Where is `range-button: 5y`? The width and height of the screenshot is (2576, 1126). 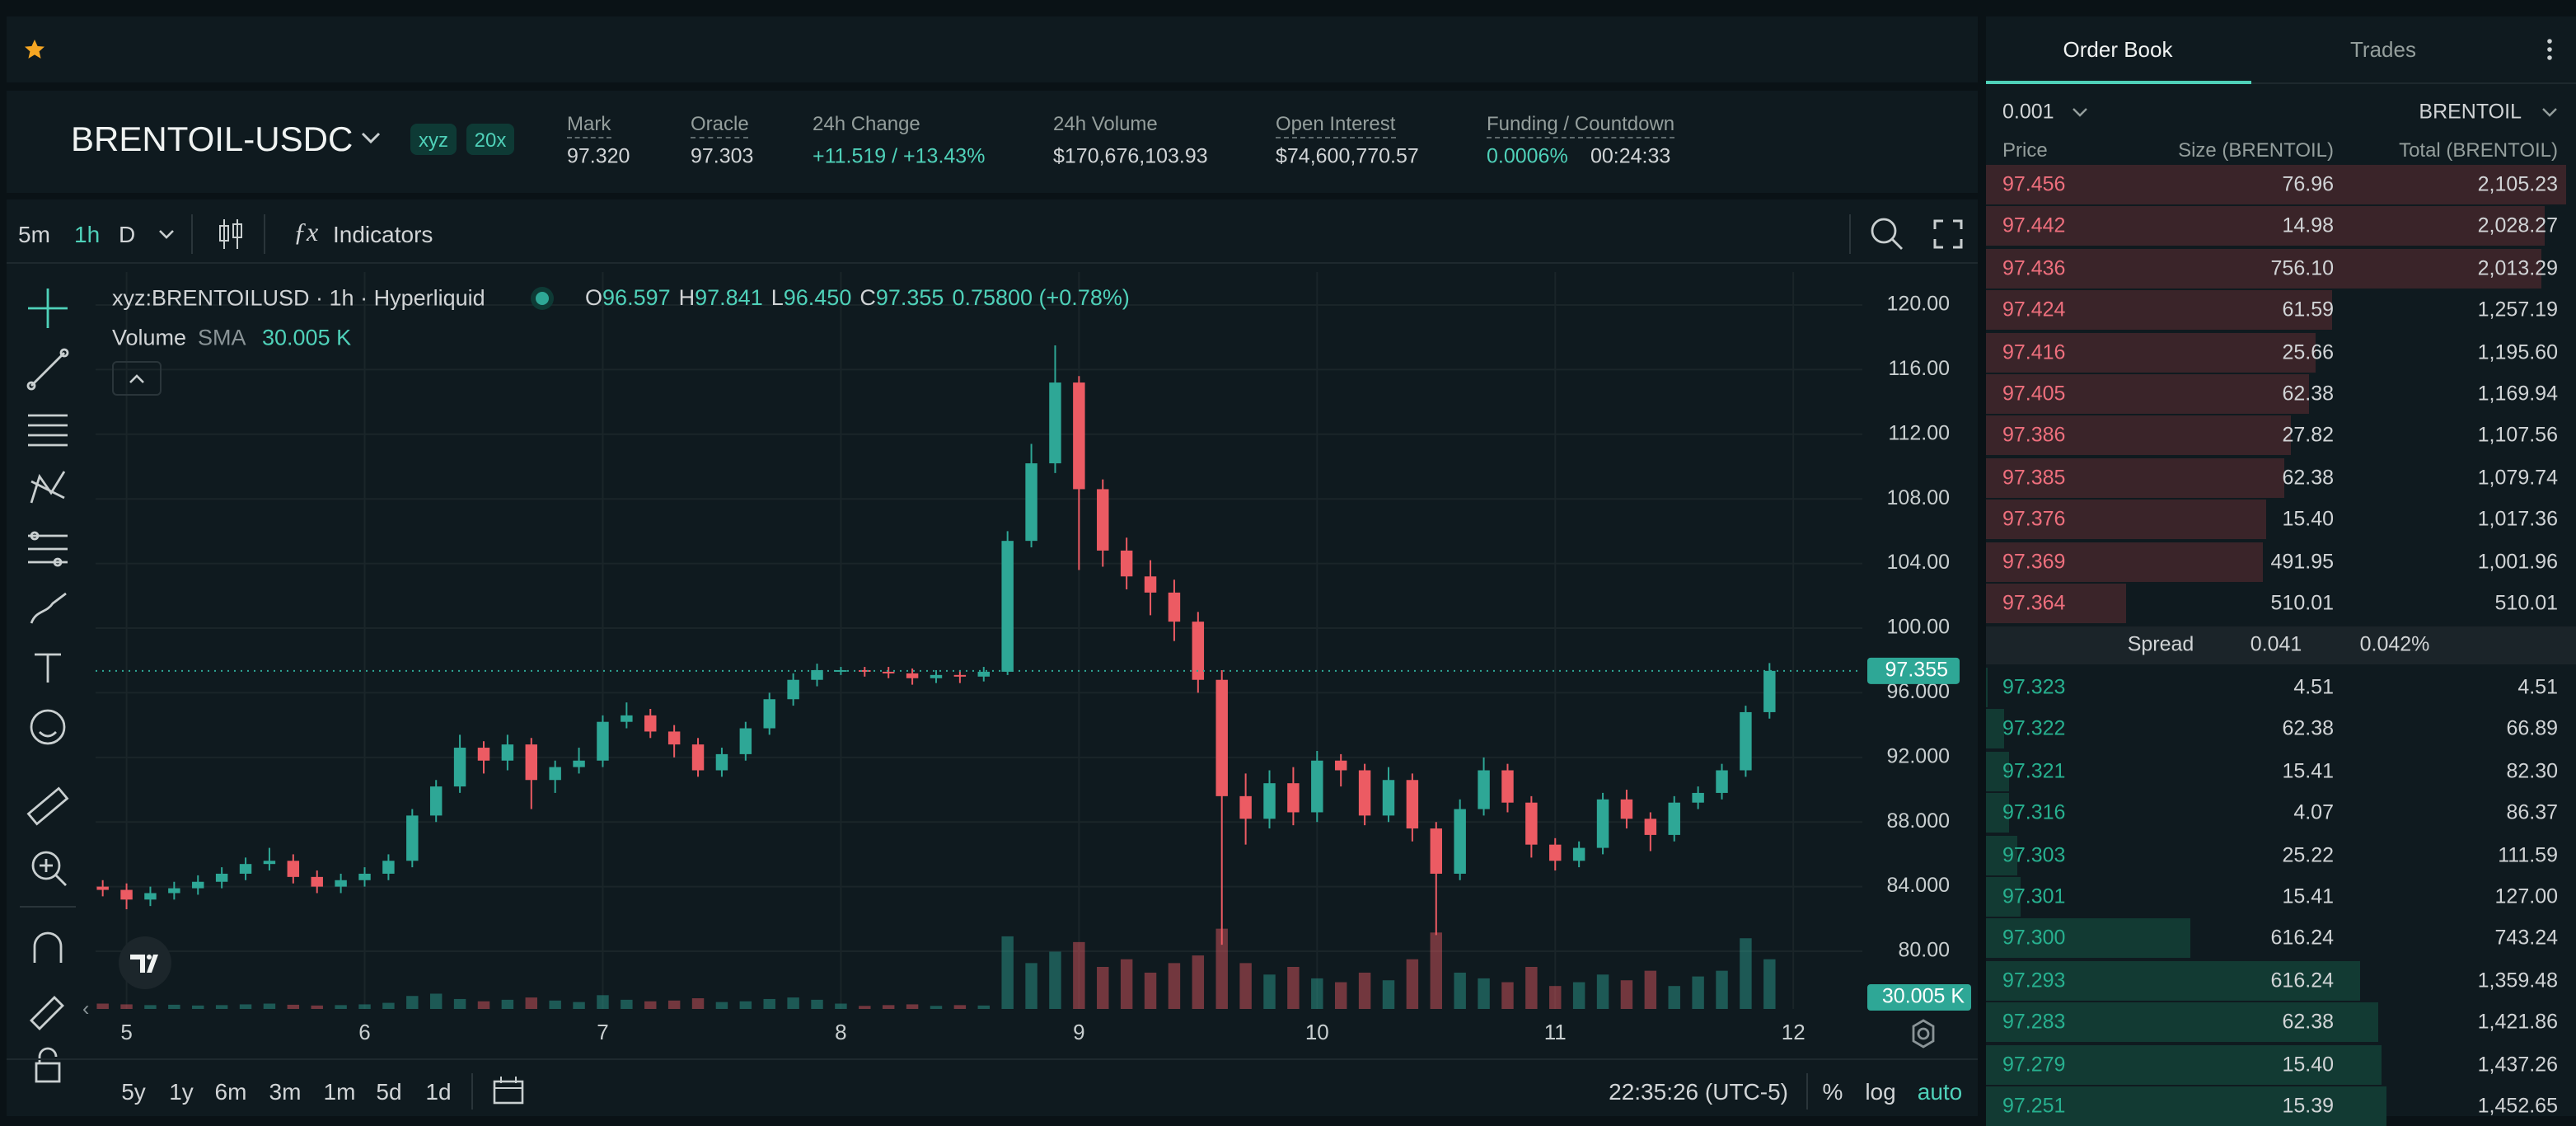
range-button: 5y is located at coordinates (133, 1091).